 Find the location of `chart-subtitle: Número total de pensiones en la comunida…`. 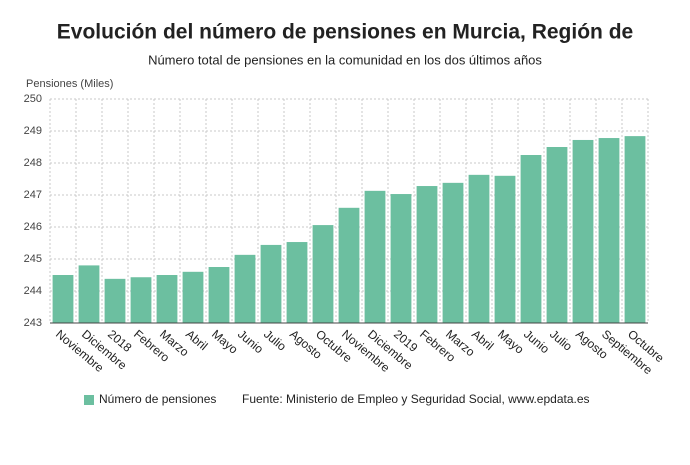

chart-subtitle: Número total de pensiones en la comunida… is located at coordinates (345, 59).